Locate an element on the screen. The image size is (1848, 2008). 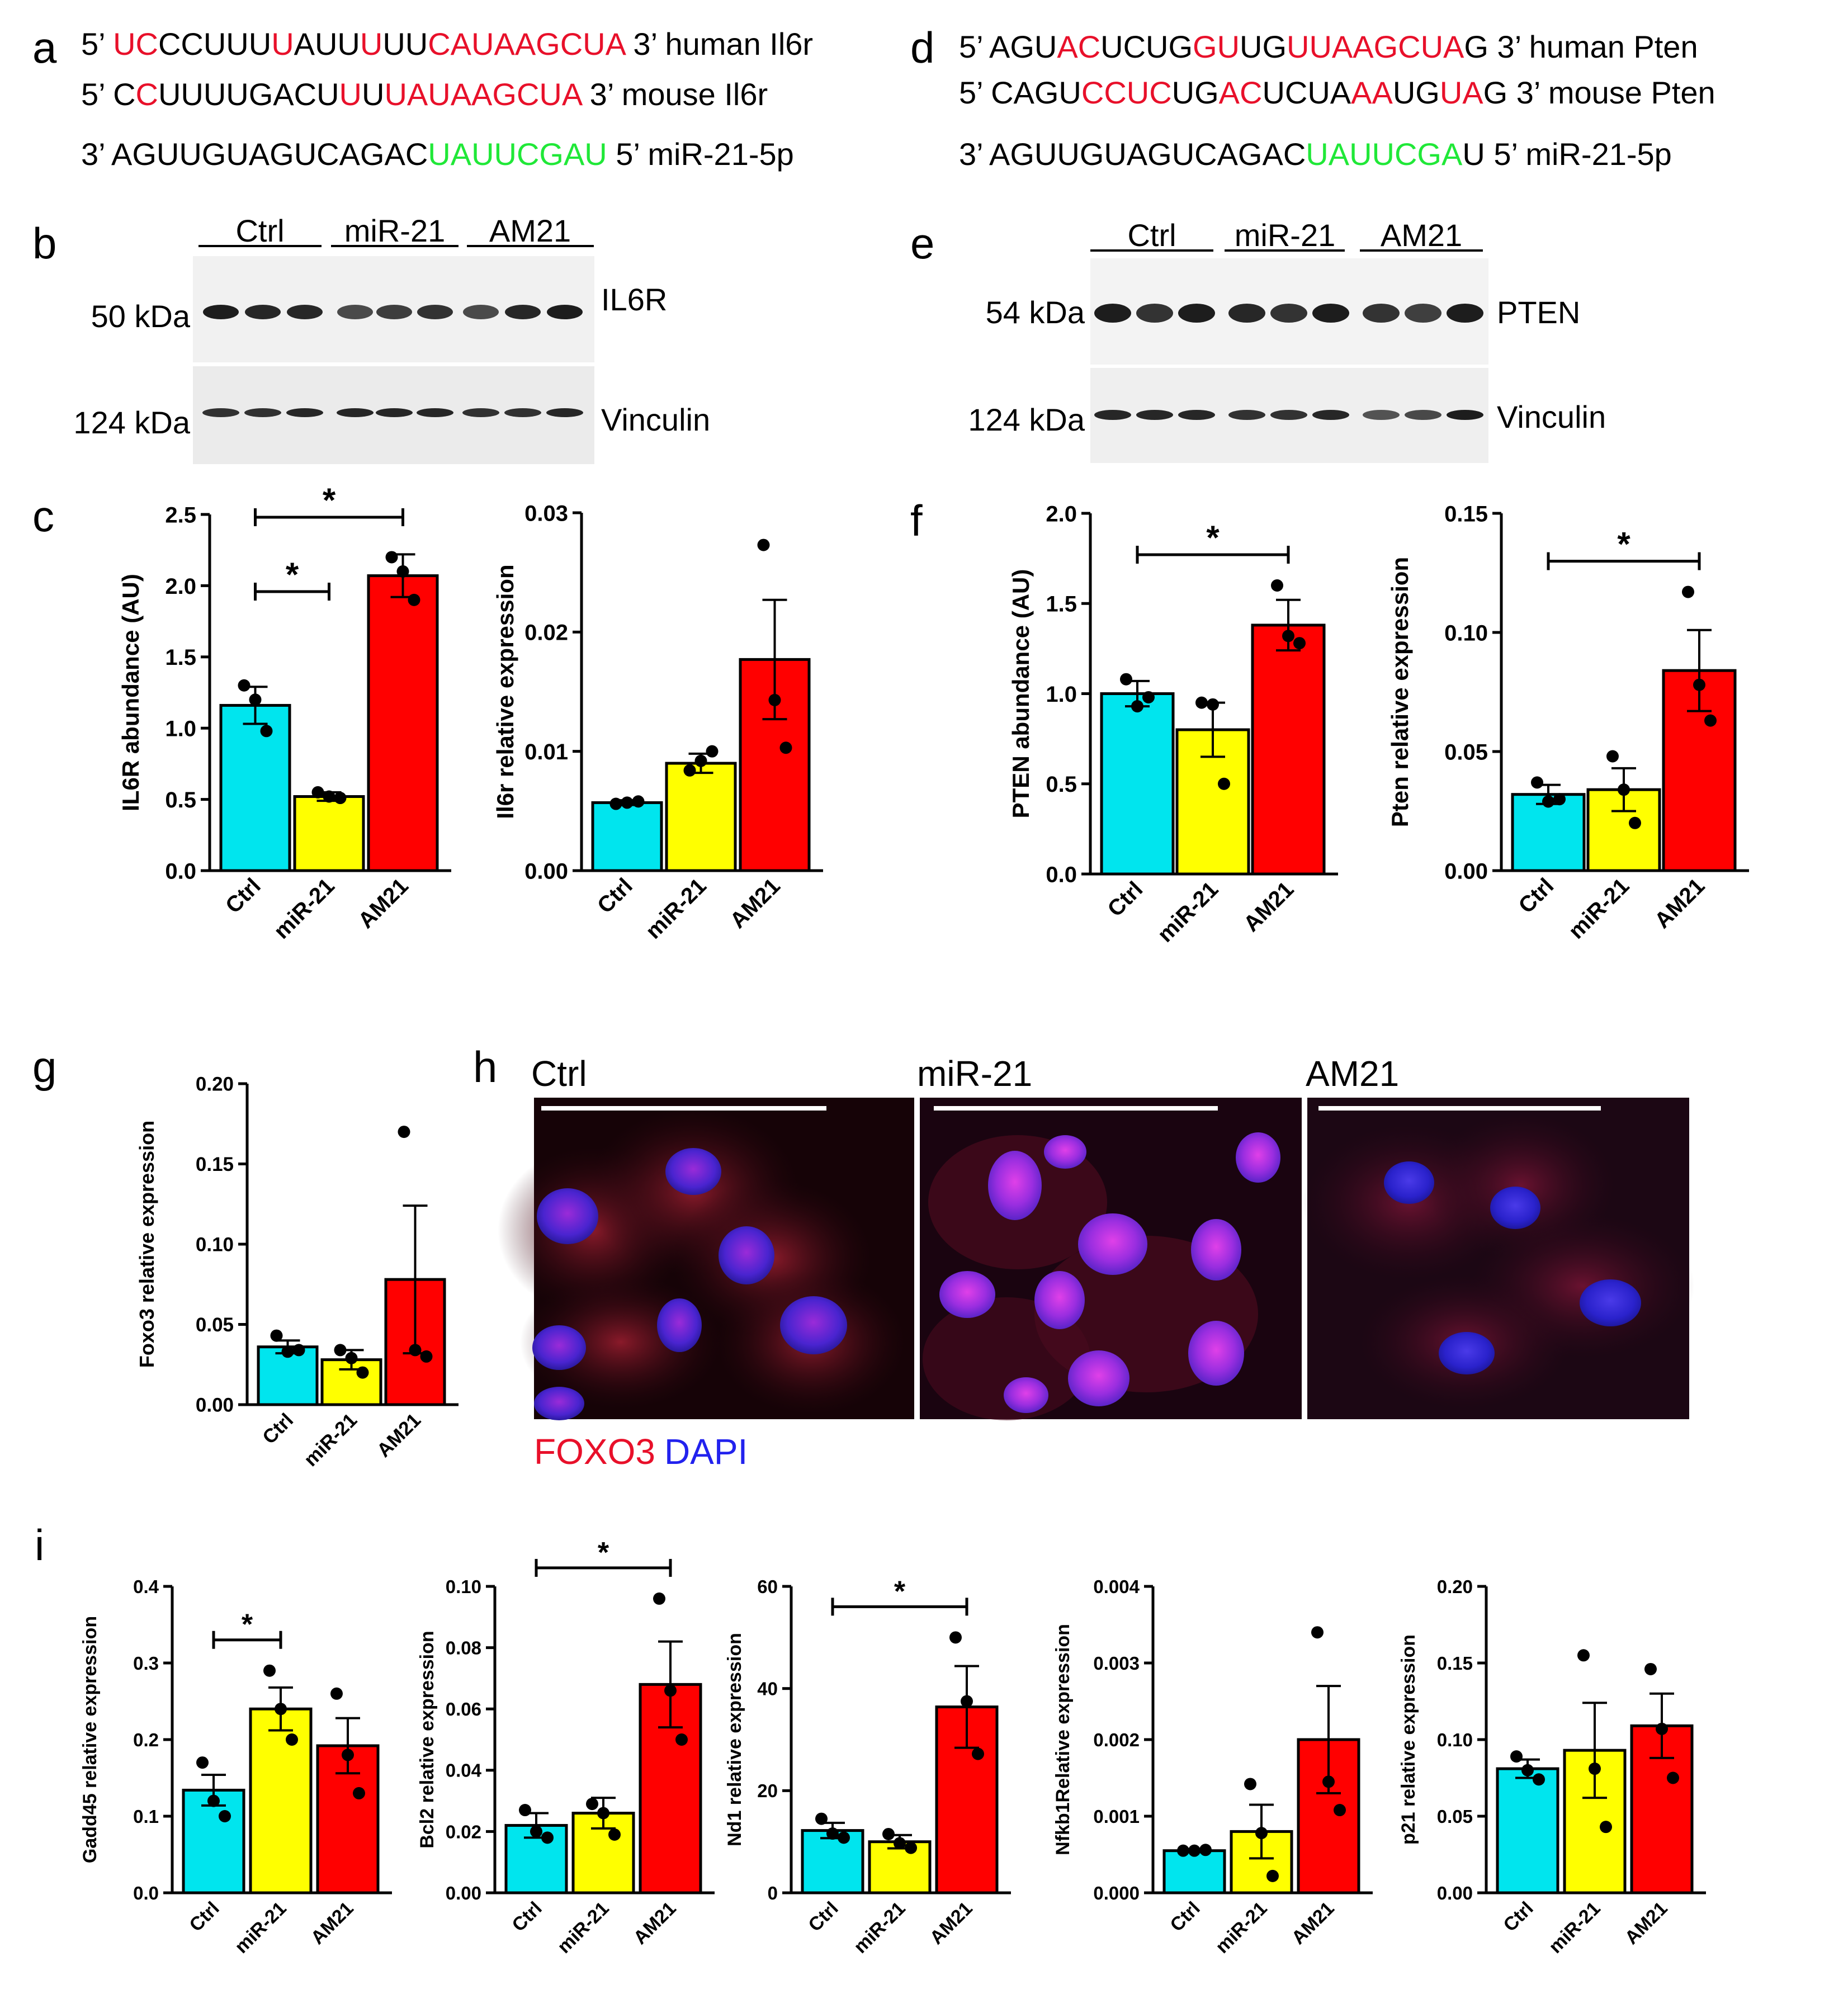
y-tick-label: 0.001 is located at coordinates (1117, 1816).